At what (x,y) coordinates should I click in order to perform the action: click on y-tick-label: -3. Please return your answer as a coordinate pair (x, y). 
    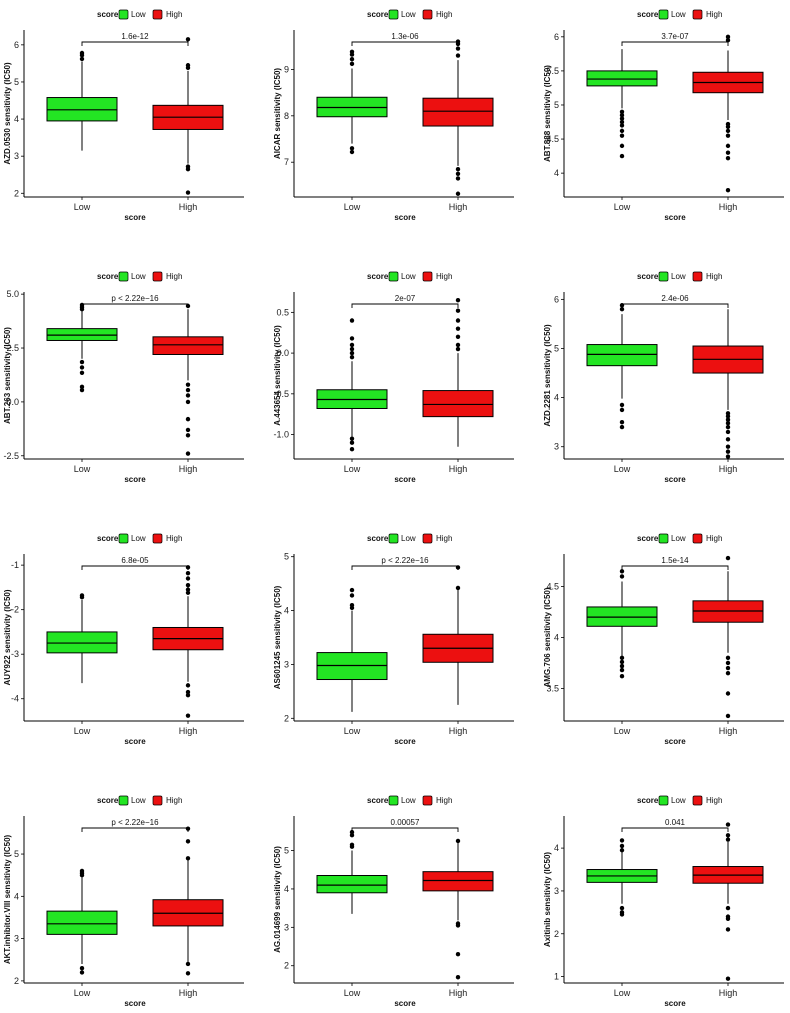
    Looking at the image, I should click on (15, 654).